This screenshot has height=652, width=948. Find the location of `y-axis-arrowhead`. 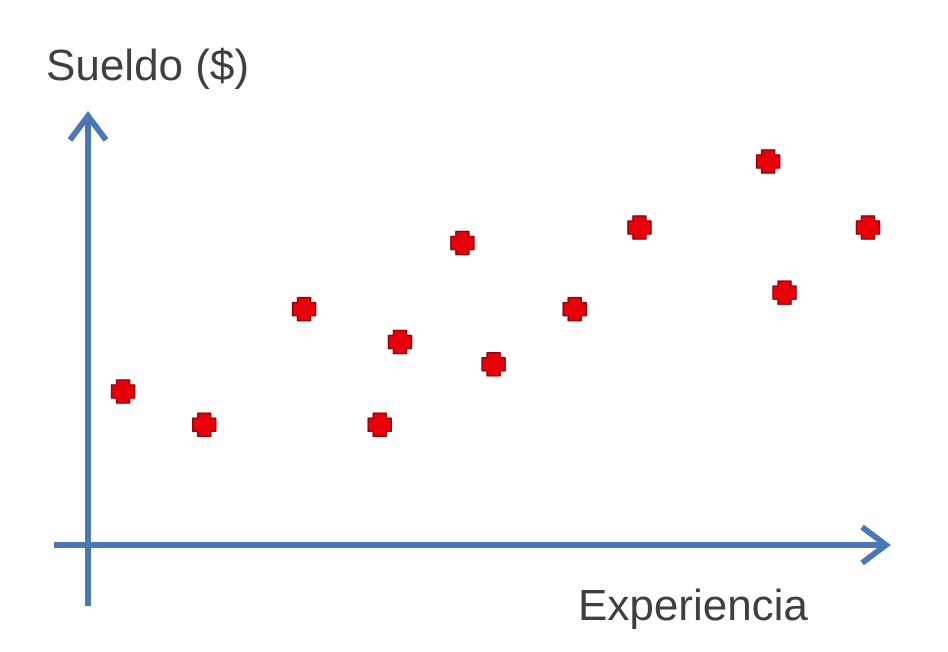

y-axis-arrowhead is located at coordinates (88, 126).